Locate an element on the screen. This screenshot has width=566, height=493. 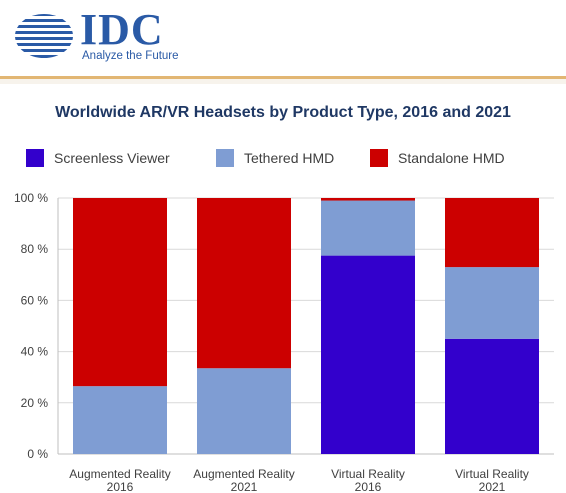
legend-item-standalone-hmd: Standalone HMD is located at coordinates (437, 158).